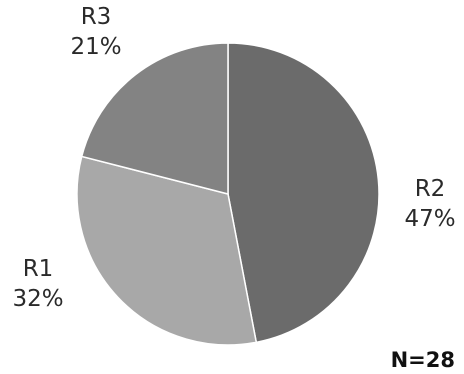  What do you see at coordinates (154, 118) in the screenshot?
I see `pie-slice-r3` at bounding box center [154, 118].